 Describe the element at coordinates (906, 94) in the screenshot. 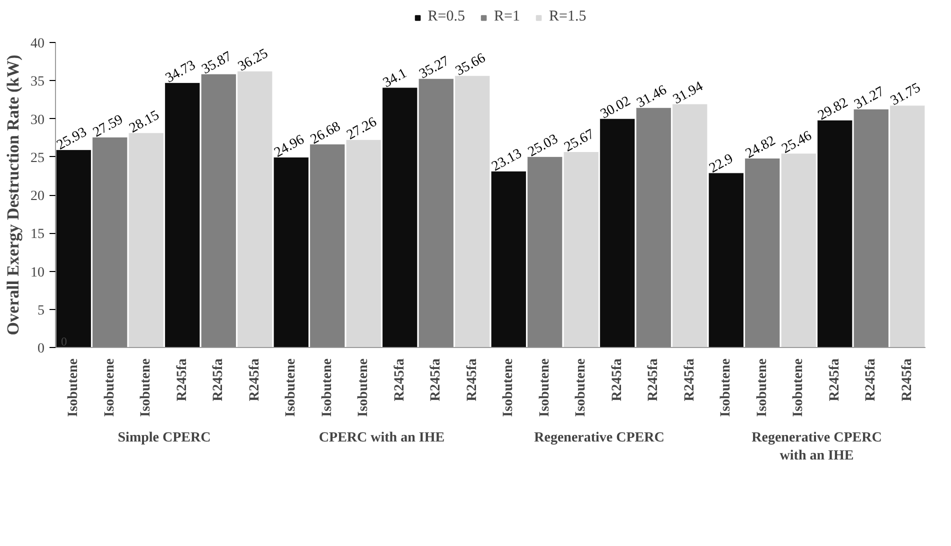

I see `data-label: 31.75` at that location.